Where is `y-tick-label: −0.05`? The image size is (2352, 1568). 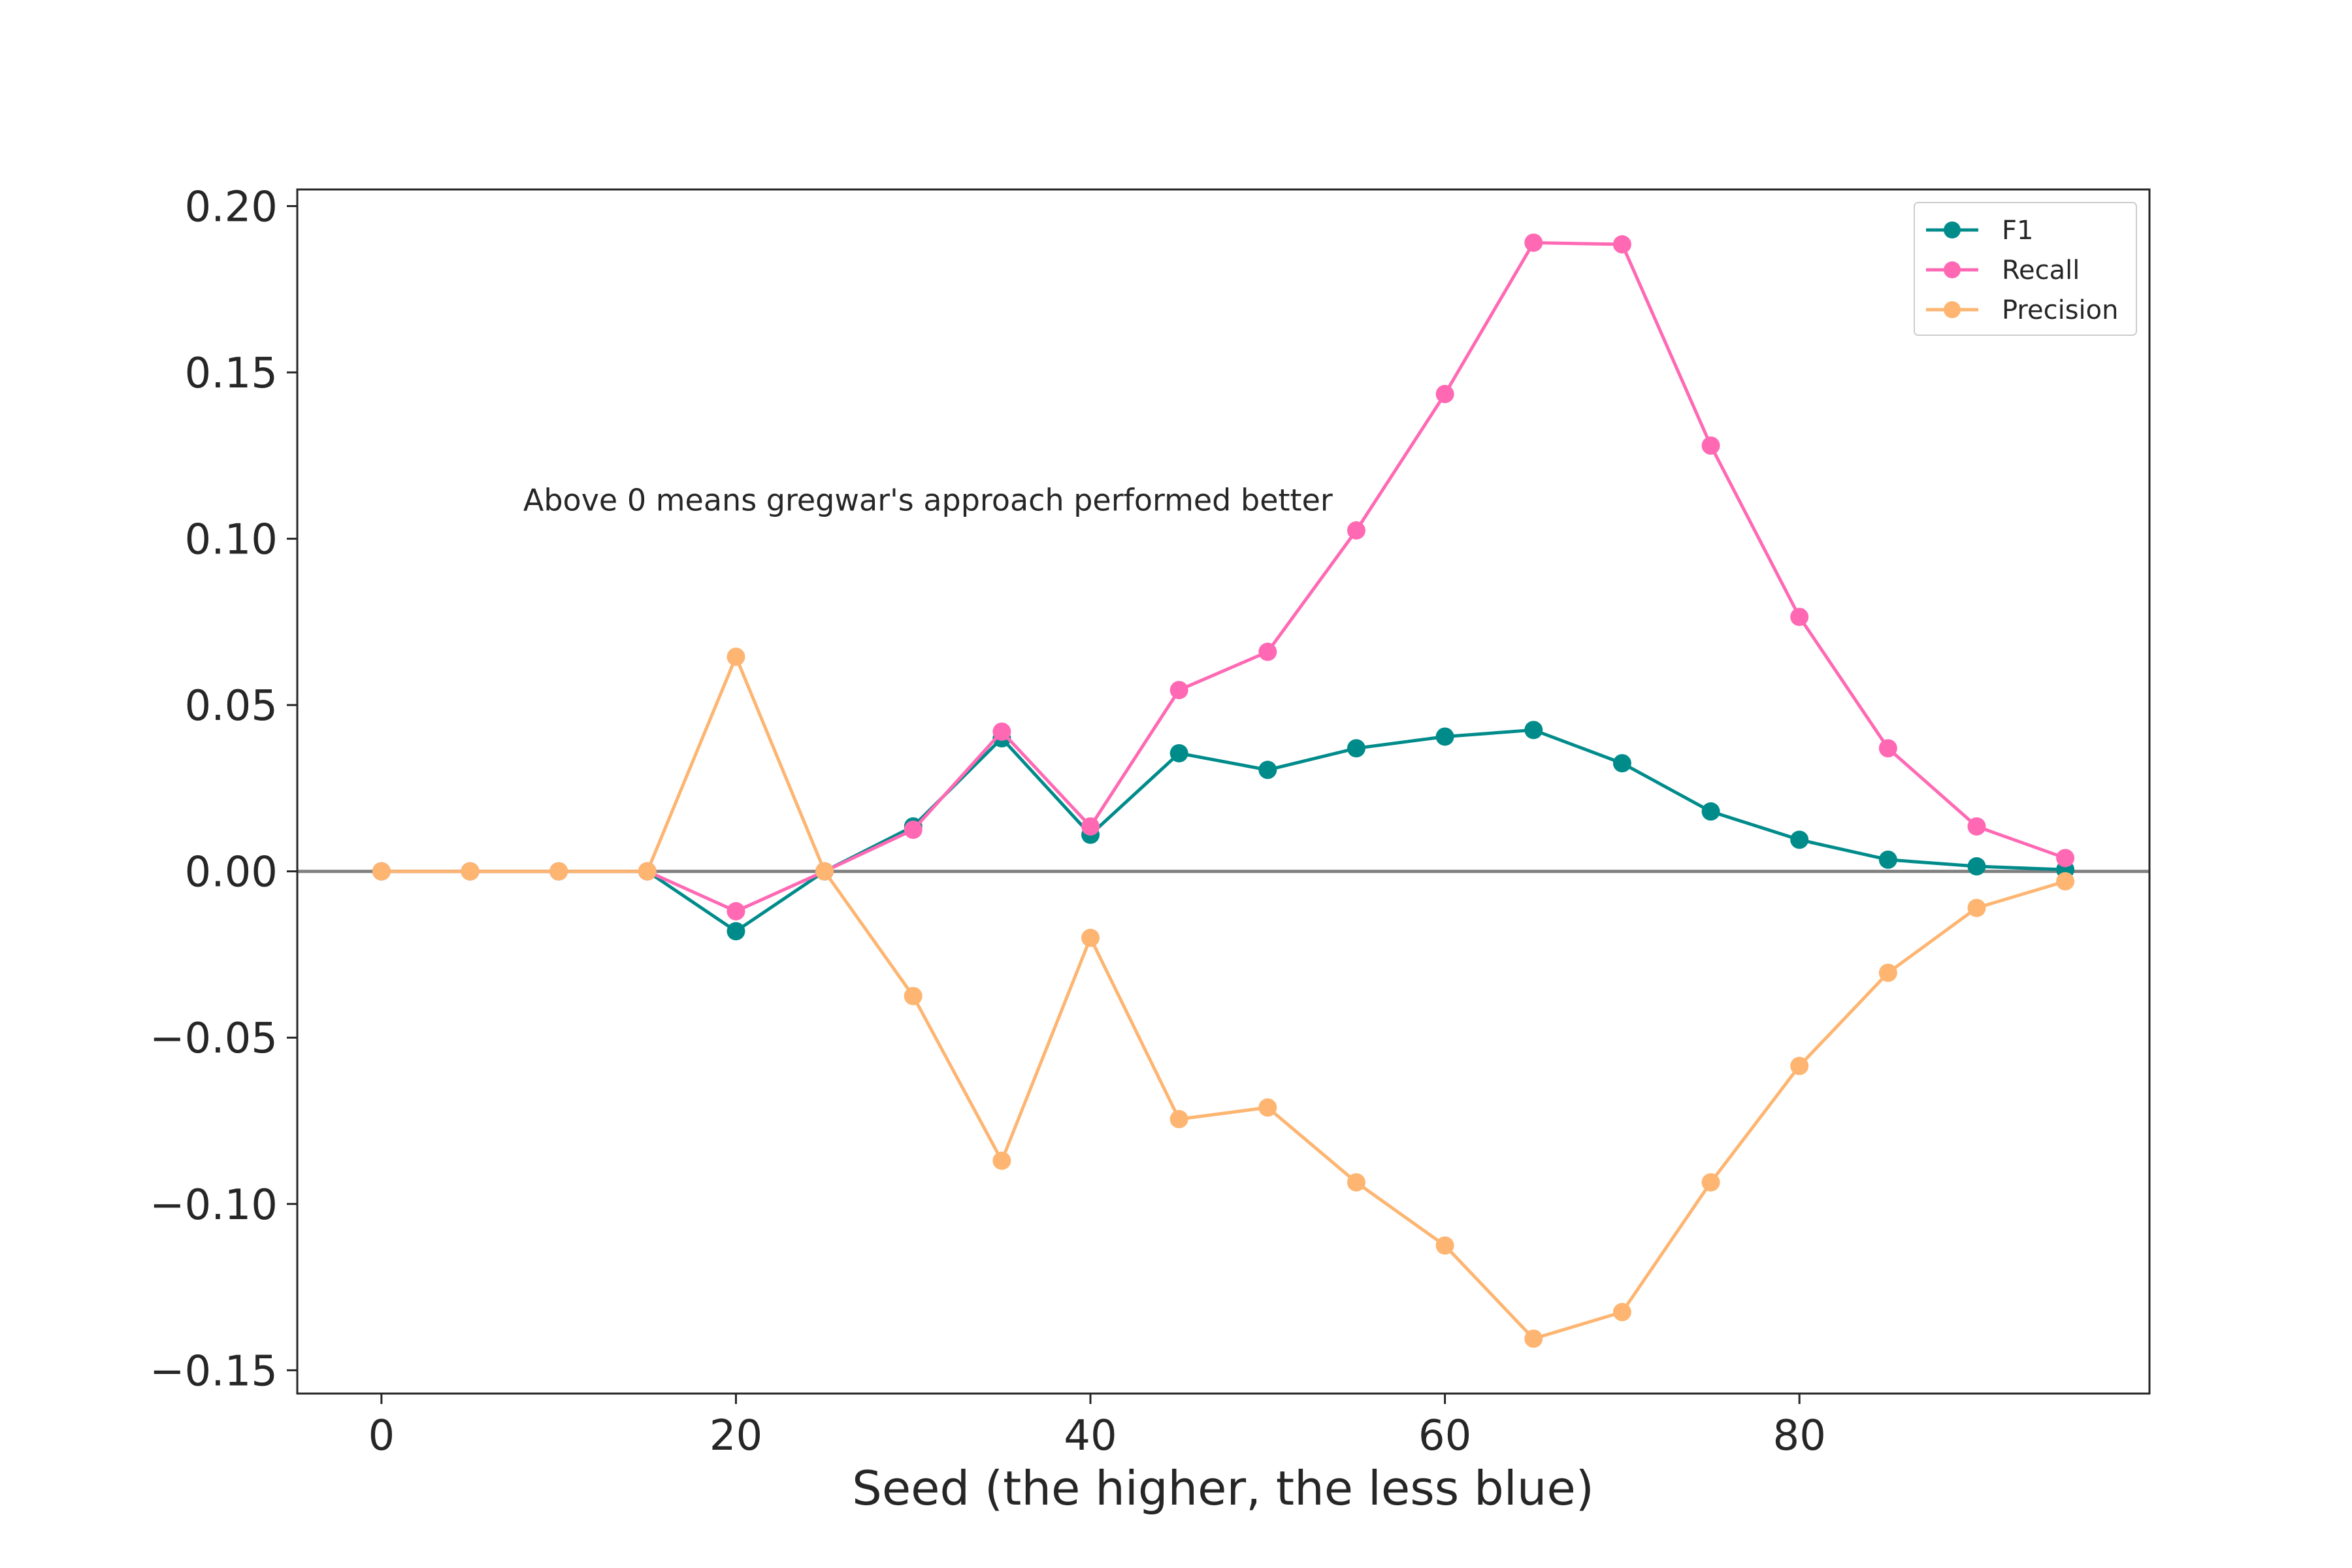 y-tick-label: −0.05 is located at coordinates (214, 1039).